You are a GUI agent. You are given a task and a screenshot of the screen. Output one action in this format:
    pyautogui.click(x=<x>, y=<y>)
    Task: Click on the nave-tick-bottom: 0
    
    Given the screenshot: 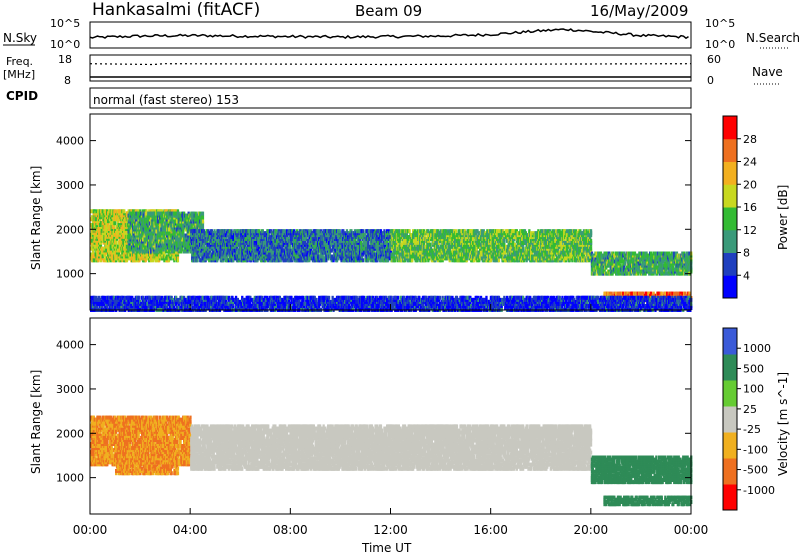 What is the action you would take?
    pyautogui.click(x=710, y=80)
    